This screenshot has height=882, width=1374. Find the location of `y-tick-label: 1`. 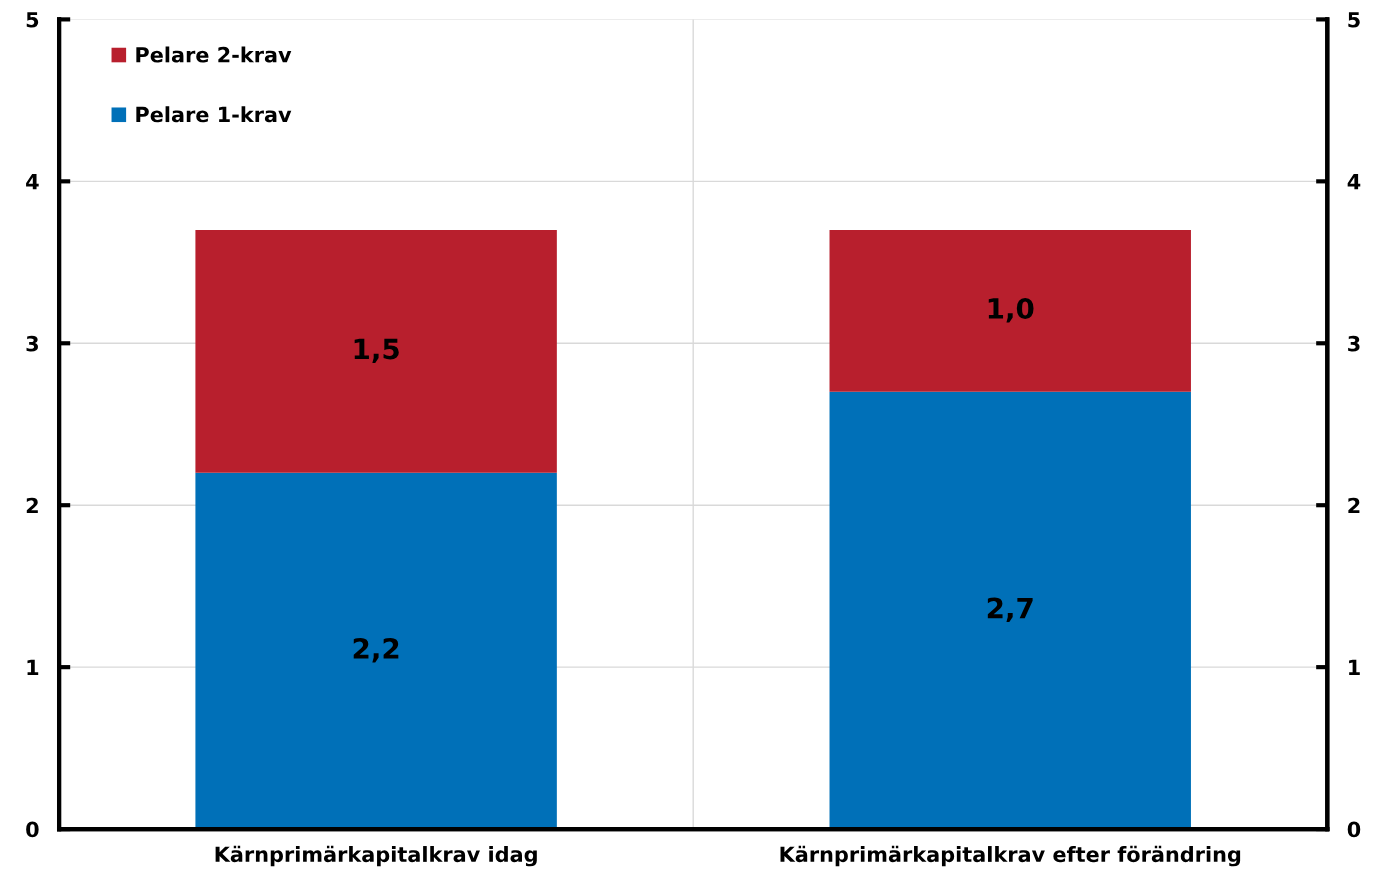

y-tick-label: 1 is located at coordinates (33, 667).